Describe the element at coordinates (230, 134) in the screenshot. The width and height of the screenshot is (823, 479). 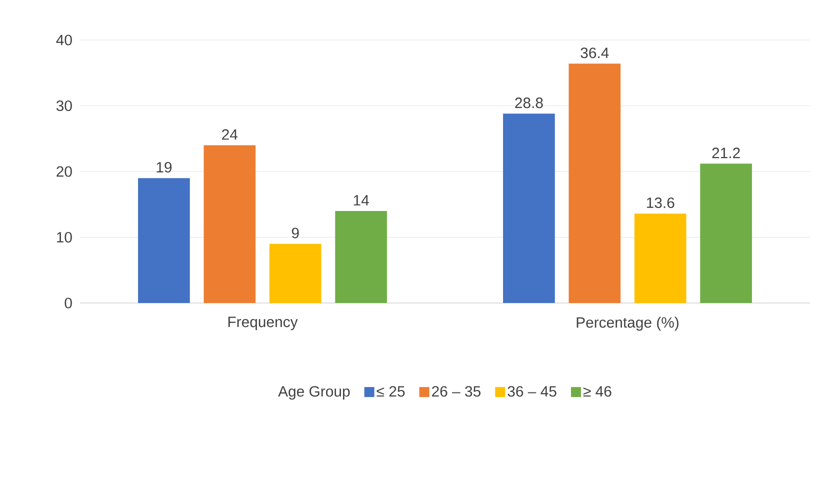
I see `data-label: 24` at that location.